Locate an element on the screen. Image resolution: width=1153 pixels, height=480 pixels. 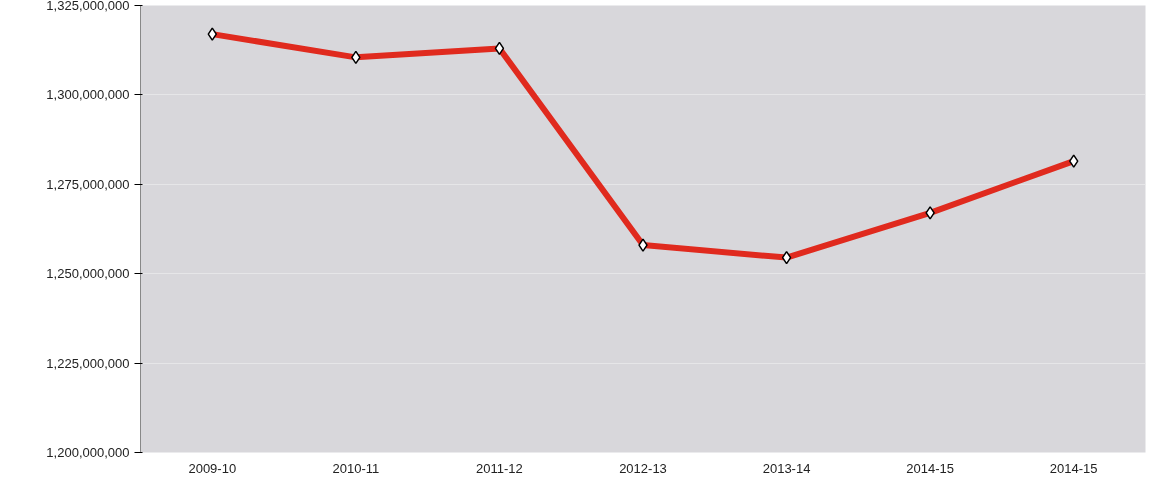
x-tick-label: 2013-14 is located at coordinates (786, 468).